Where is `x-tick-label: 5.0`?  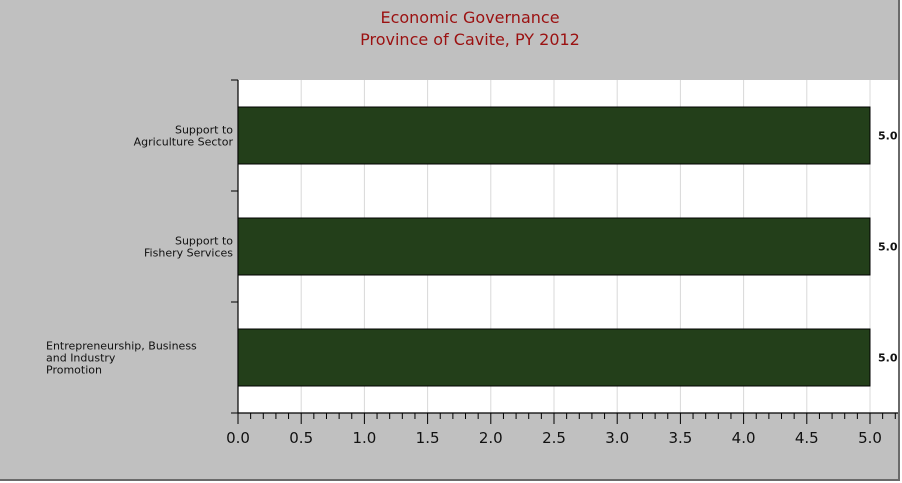 x-tick-label: 5.0 is located at coordinates (870, 438).